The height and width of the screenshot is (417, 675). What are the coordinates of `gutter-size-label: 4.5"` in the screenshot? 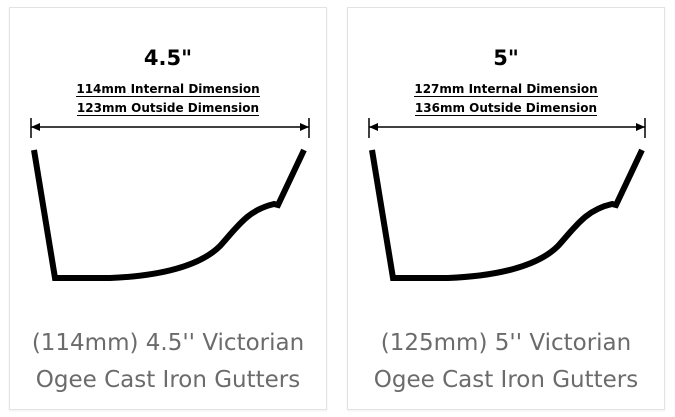 It's located at (168, 58).